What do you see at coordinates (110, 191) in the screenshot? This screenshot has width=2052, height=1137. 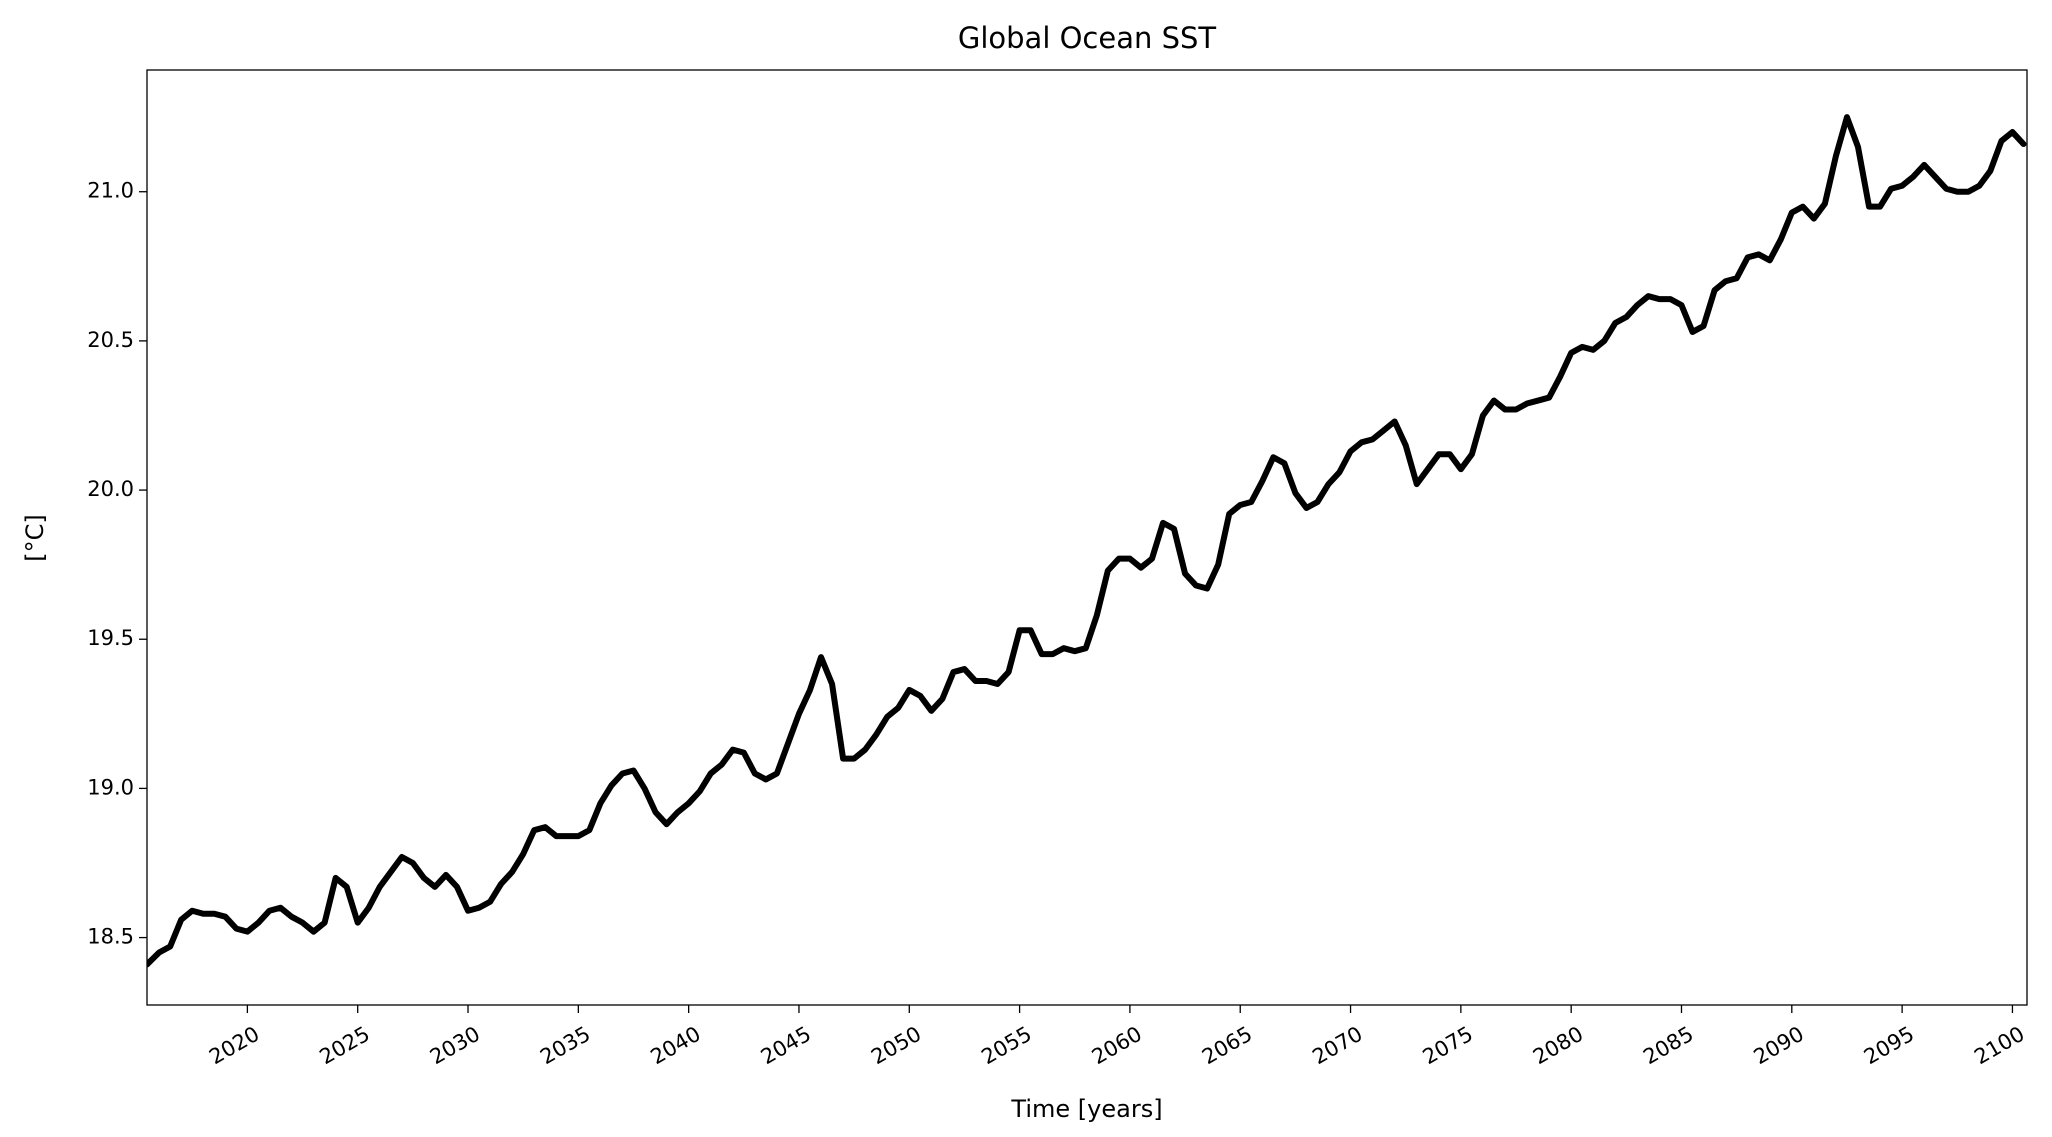 I see `y-tick-label: 21.0` at bounding box center [110, 191].